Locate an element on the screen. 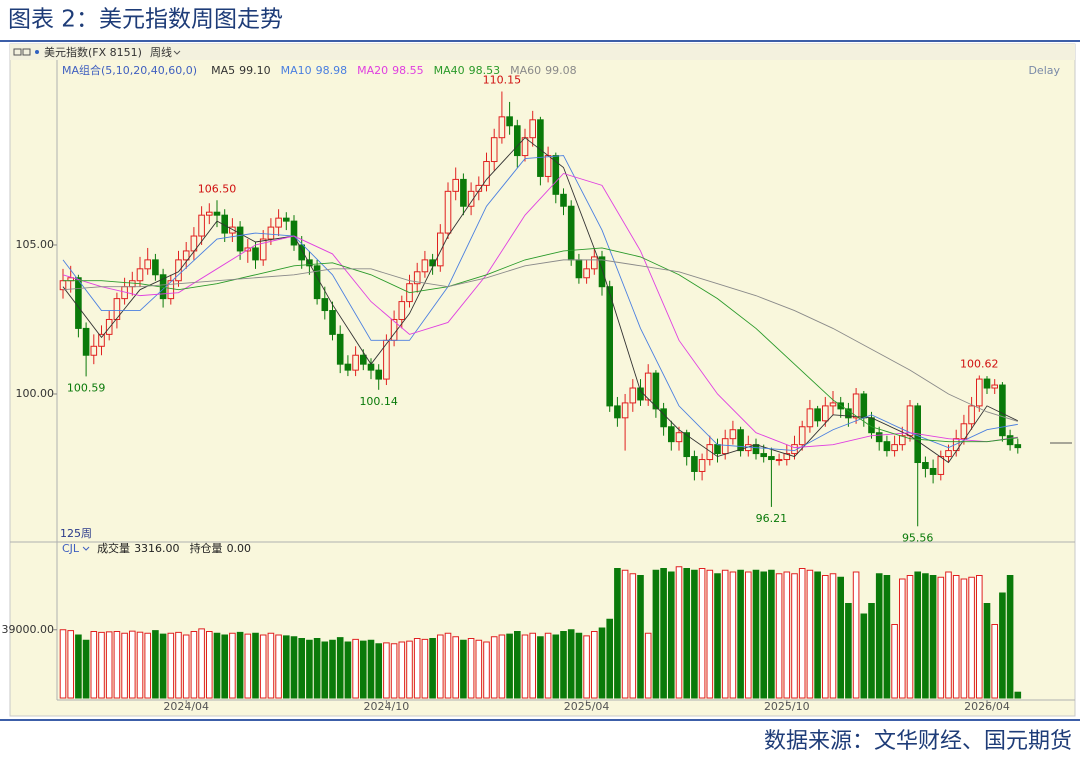 The width and height of the screenshot is (1080, 760). source: 数据来源：文华财经、国元期货 is located at coordinates (918, 741).